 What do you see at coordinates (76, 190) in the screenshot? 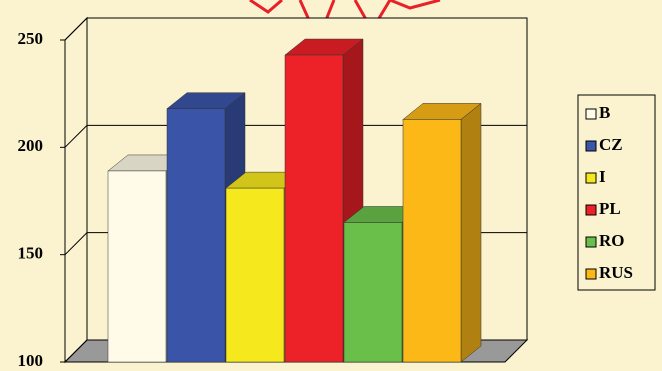
I see `side-wall` at bounding box center [76, 190].